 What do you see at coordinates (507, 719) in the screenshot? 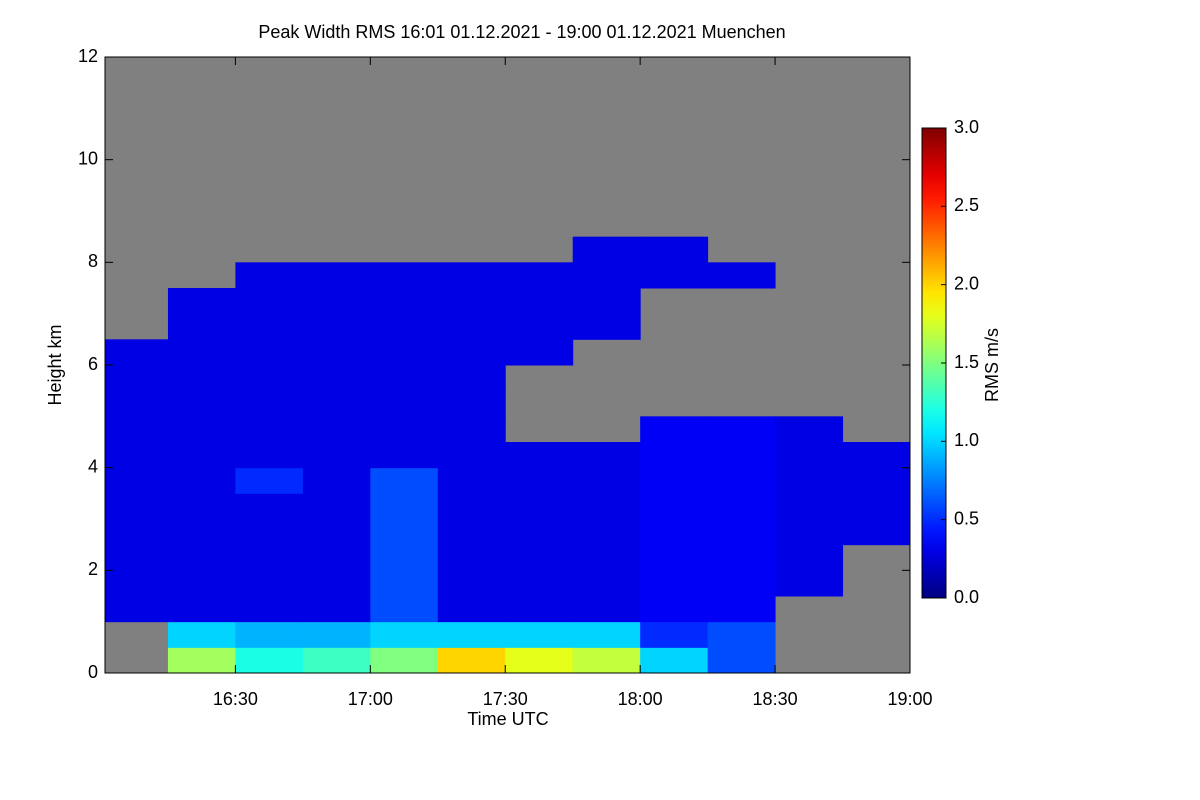
I see `x-axis-label: Time UTC` at bounding box center [507, 719].